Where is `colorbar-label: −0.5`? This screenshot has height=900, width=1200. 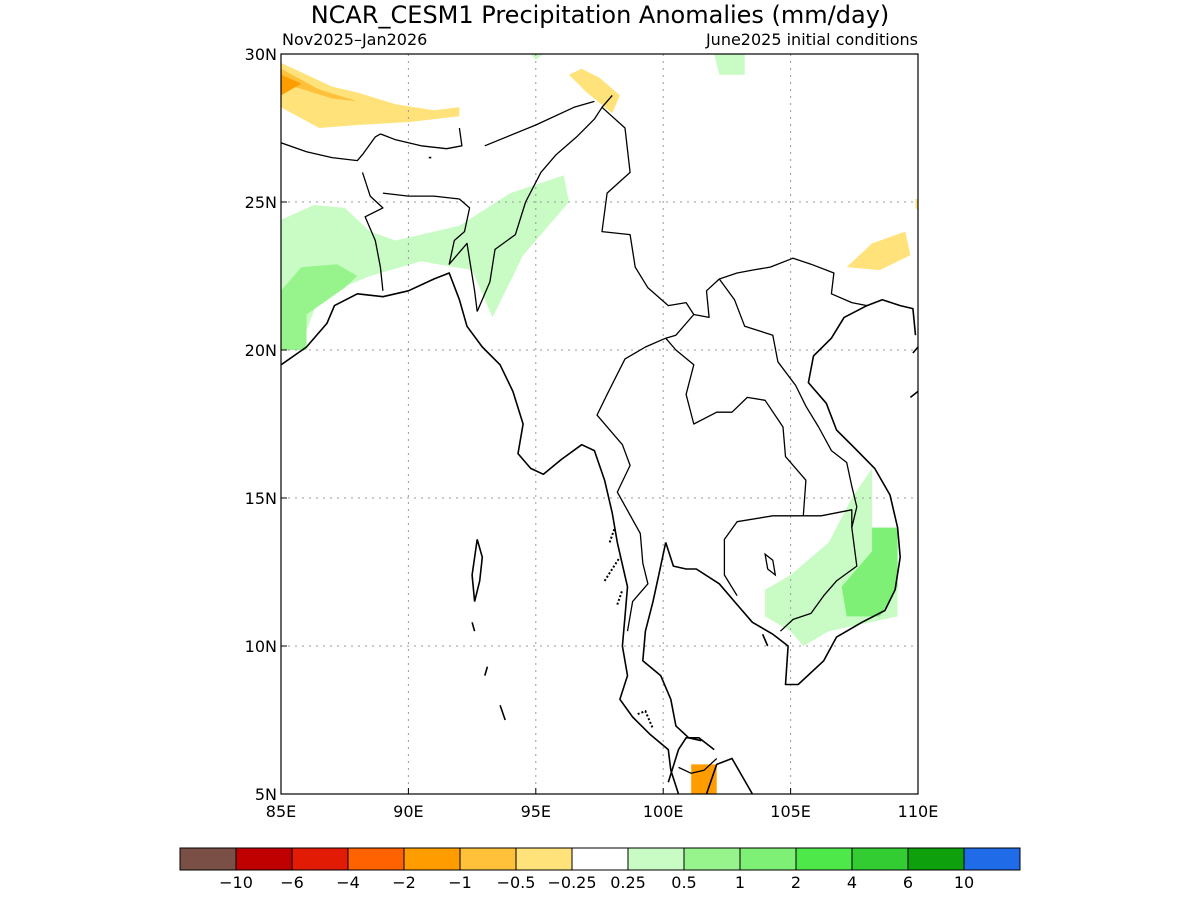
colorbar-label: −0.5 is located at coordinates (516, 882).